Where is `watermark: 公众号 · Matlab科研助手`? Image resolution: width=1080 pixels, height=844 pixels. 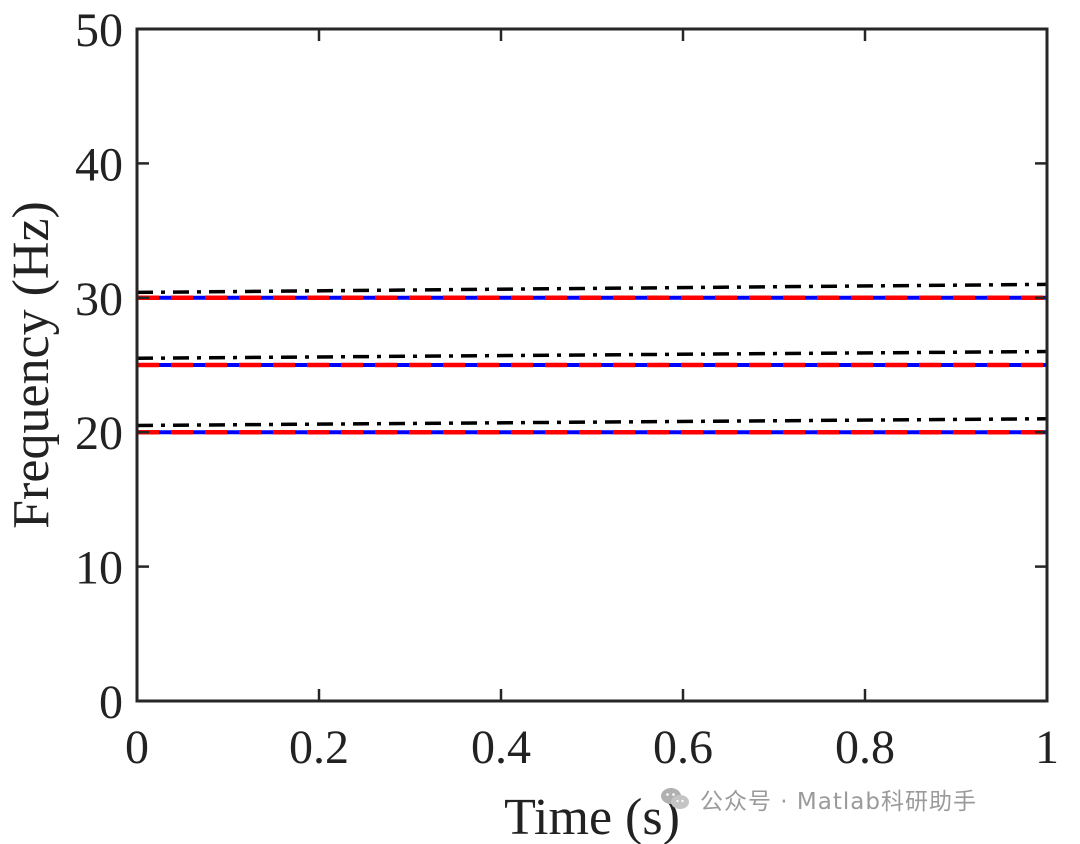
watermark: 公众号 · Matlab科研助手 is located at coordinates (818, 799).